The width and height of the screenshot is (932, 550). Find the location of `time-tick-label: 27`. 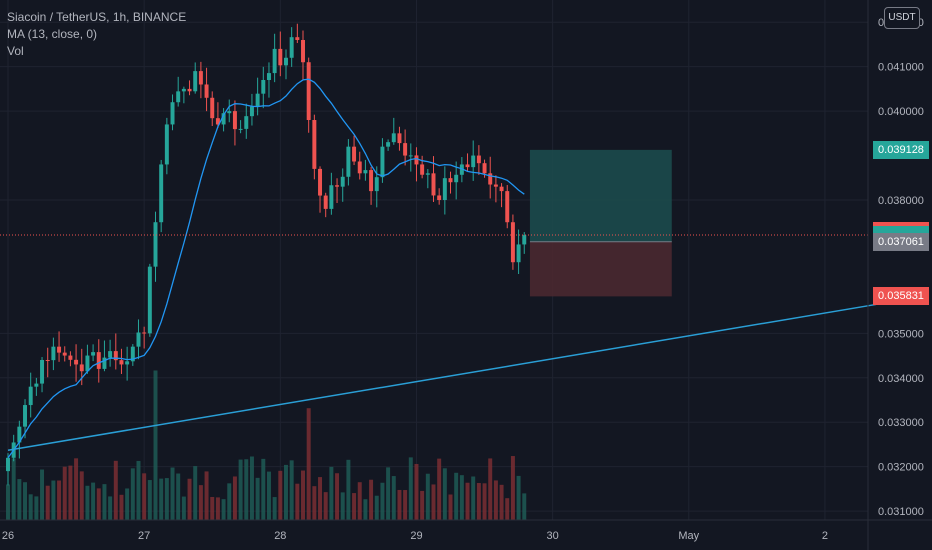

time-tick-label: 27 is located at coordinates (144, 536).